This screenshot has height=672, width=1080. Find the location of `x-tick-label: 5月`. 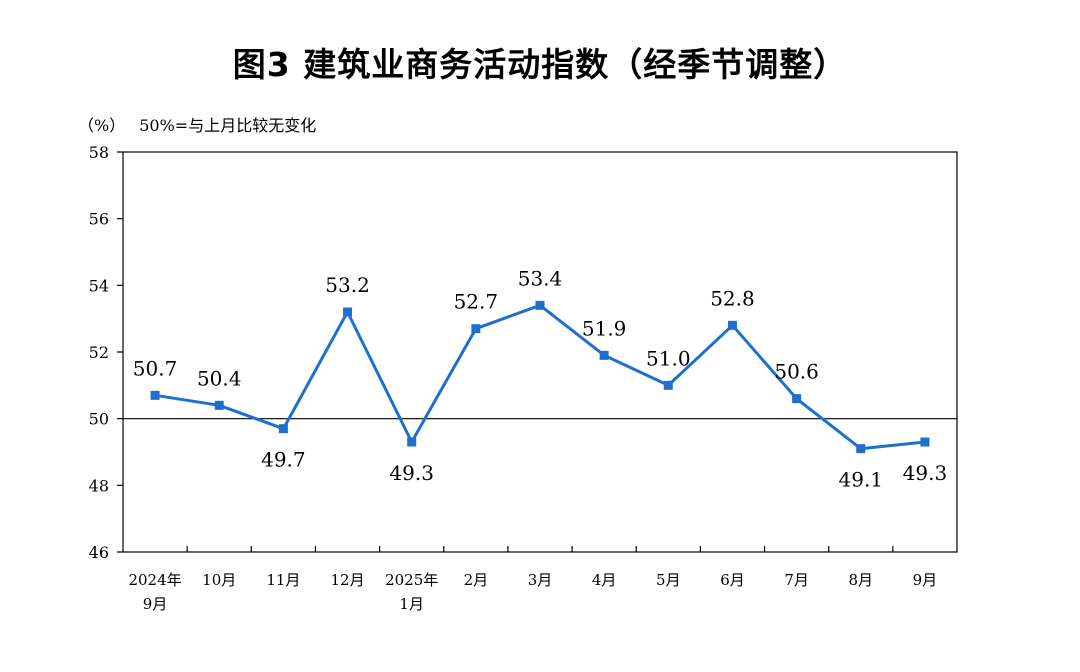

x-tick-label: 5月 is located at coordinates (668, 580).